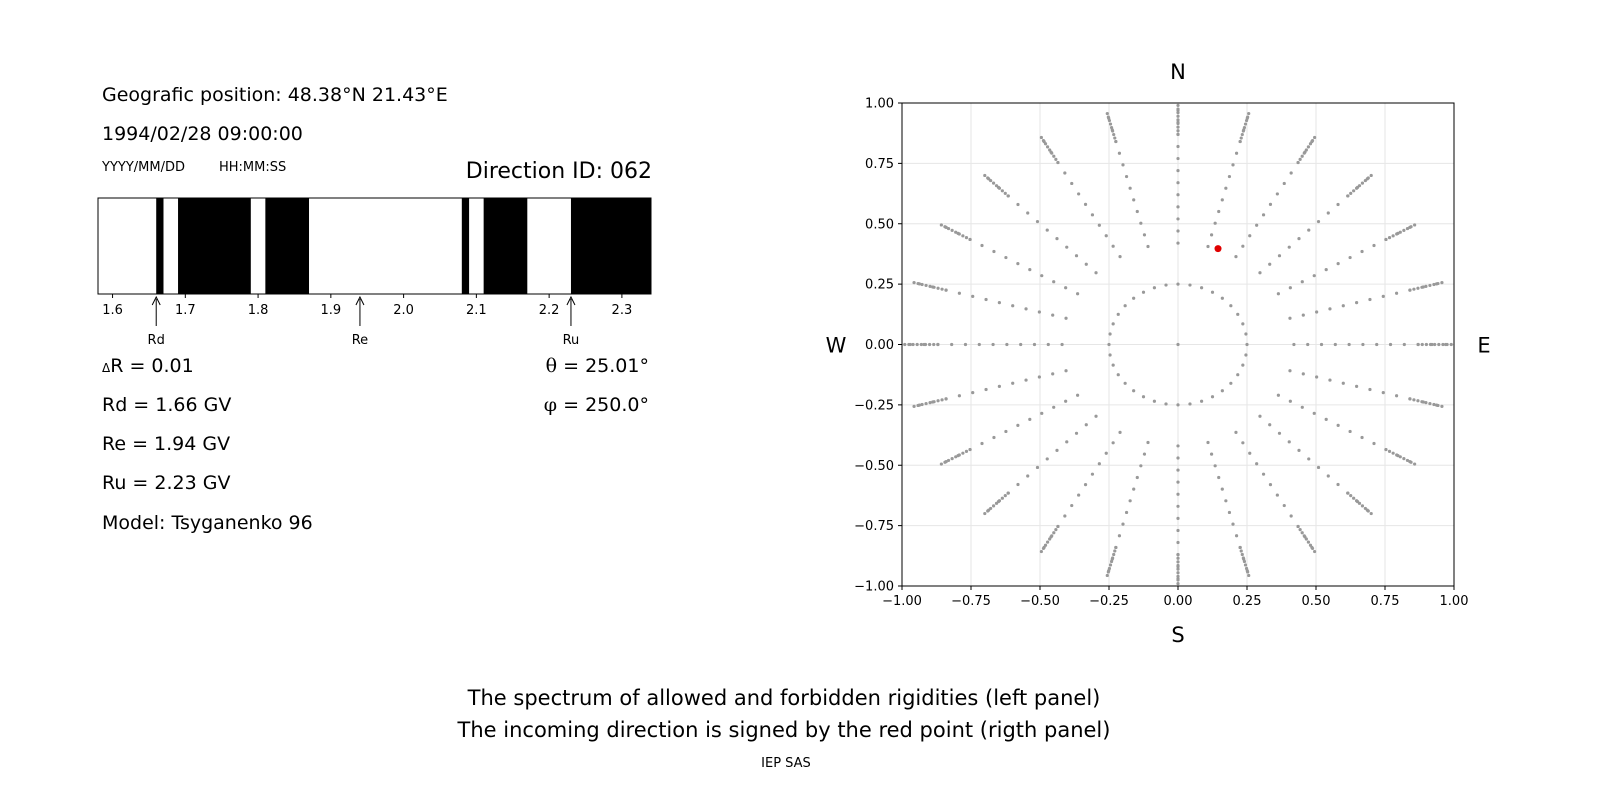  Describe the element at coordinates (603, 405) in the screenshot. I see `phi-text: = 250.0°` at that location.